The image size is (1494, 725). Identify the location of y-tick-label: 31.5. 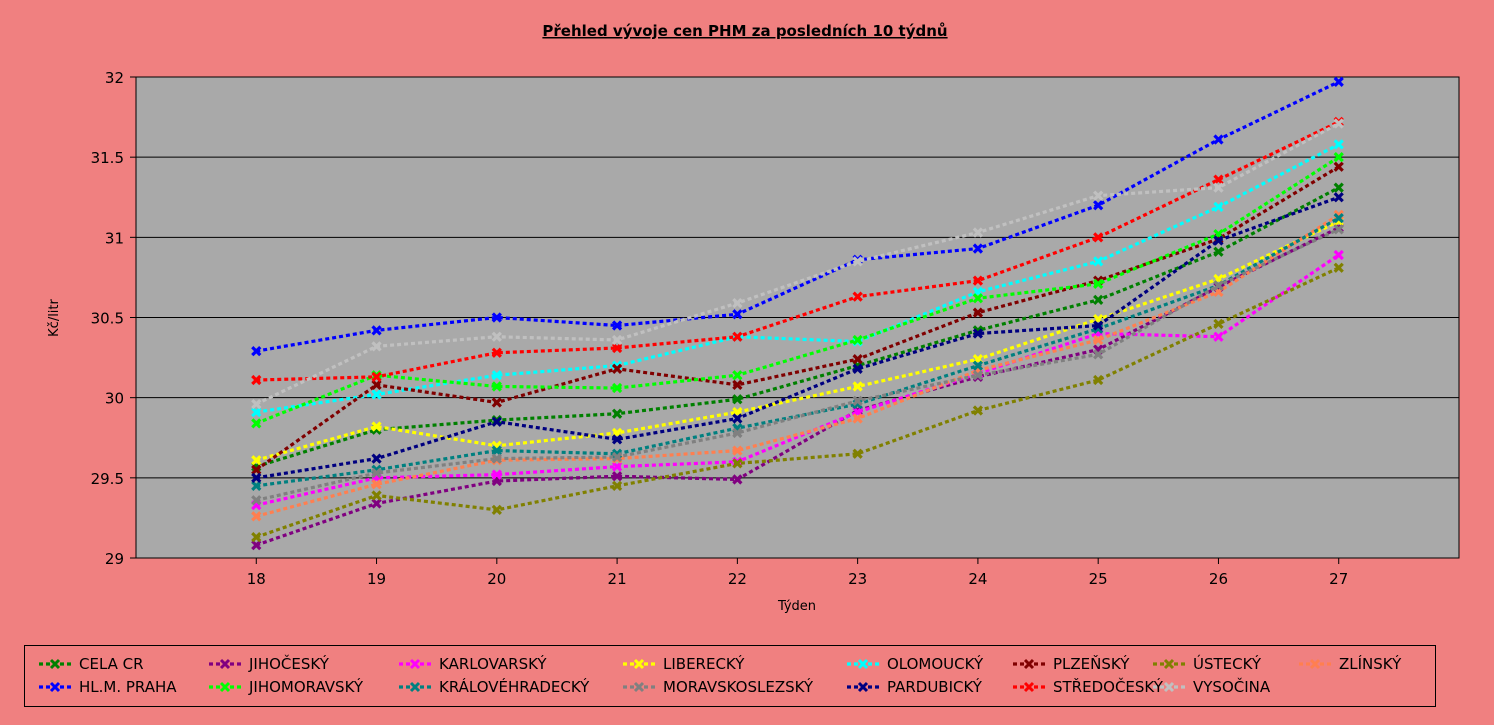
(107, 158).